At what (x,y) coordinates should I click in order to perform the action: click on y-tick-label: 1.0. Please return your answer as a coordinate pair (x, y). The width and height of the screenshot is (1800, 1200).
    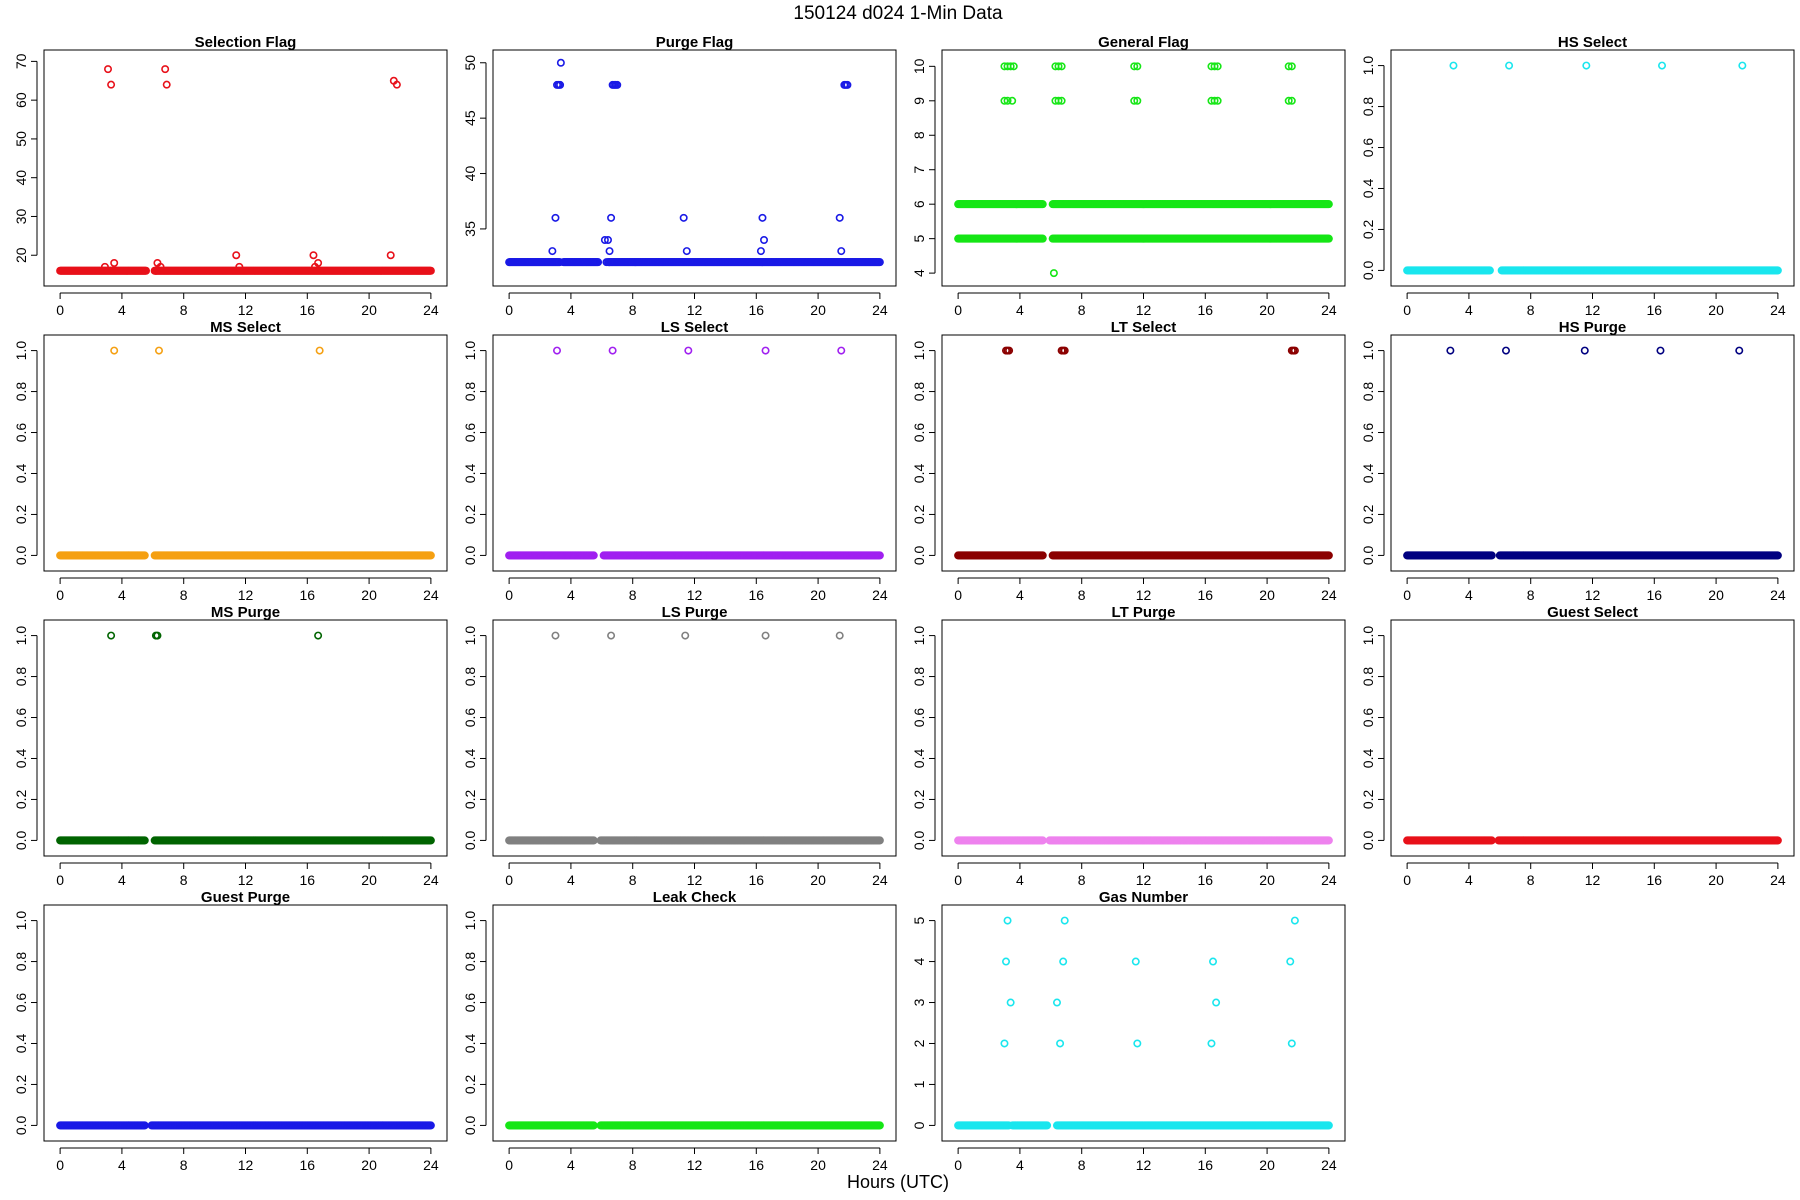
    Looking at the image, I should click on (470, 351).